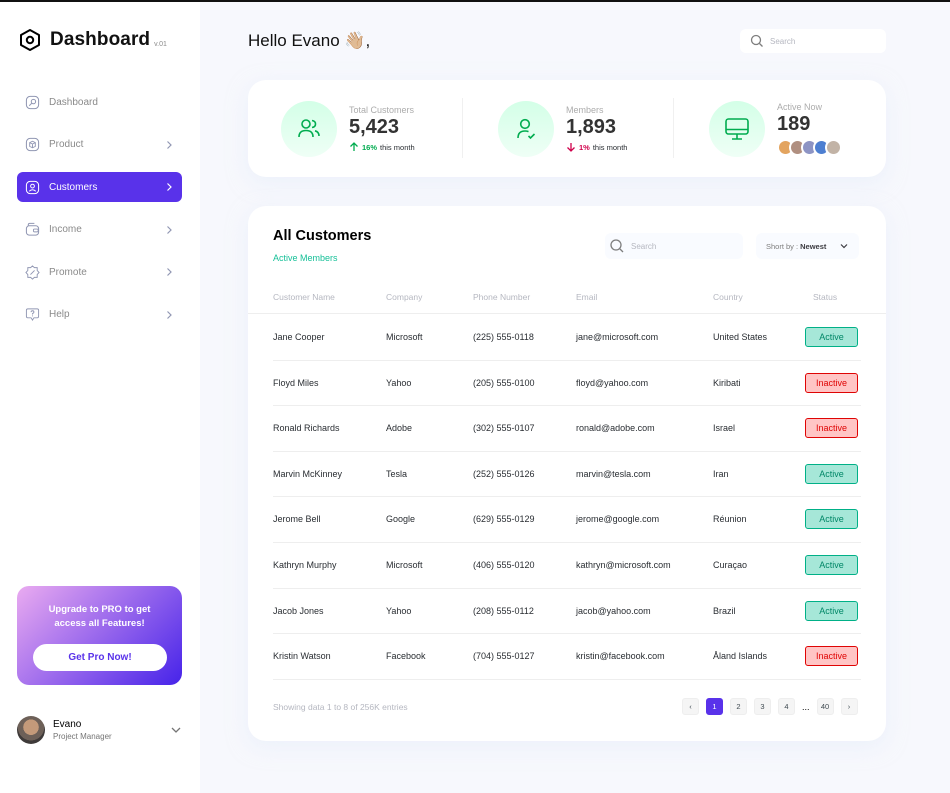  What do you see at coordinates (833, 147) in the screenshot?
I see `avatar` at bounding box center [833, 147].